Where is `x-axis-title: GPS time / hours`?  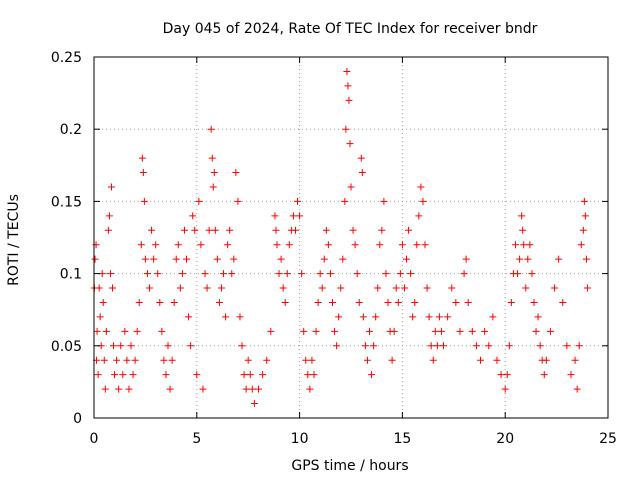
x-axis-title: GPS time / hours is located at coordinates (349, 466).